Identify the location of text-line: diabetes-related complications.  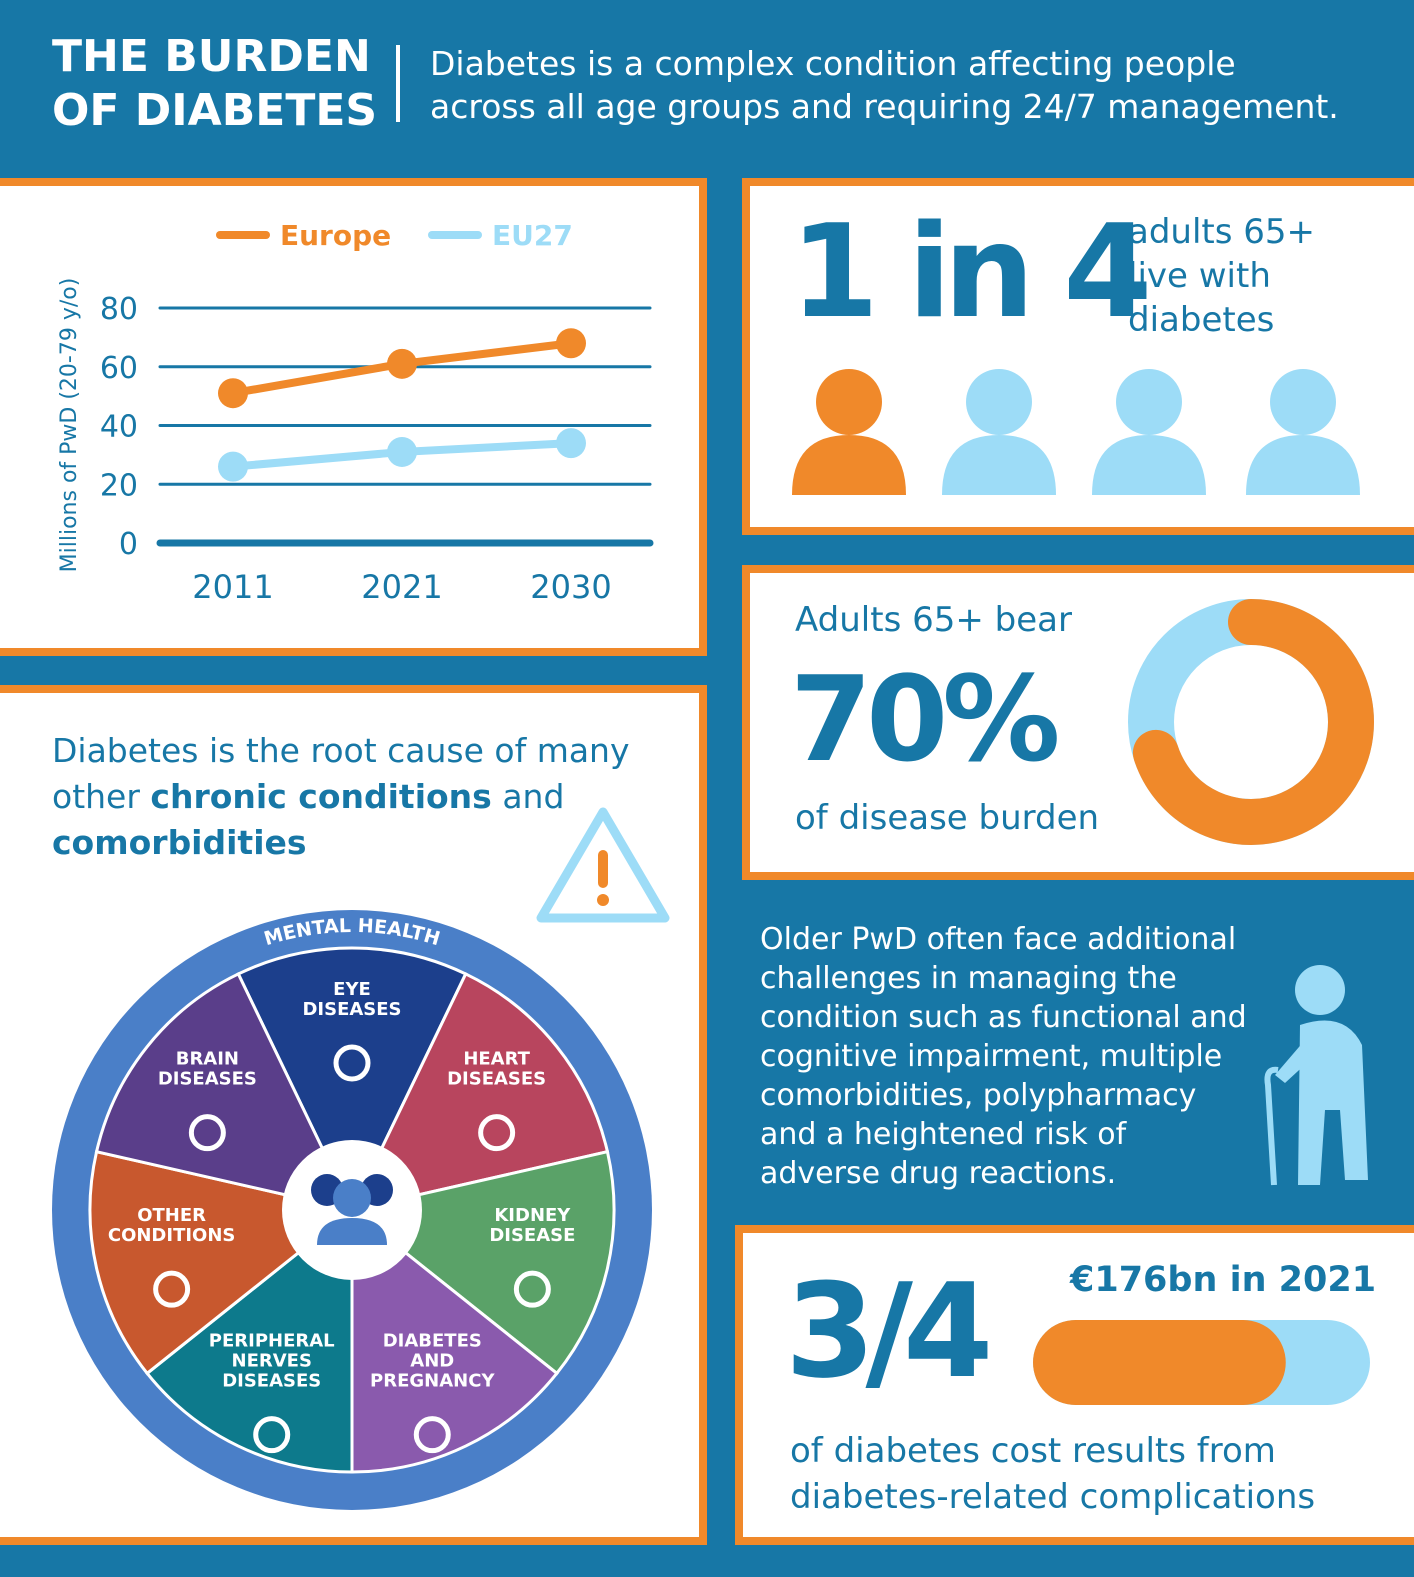
(1053, 1497).